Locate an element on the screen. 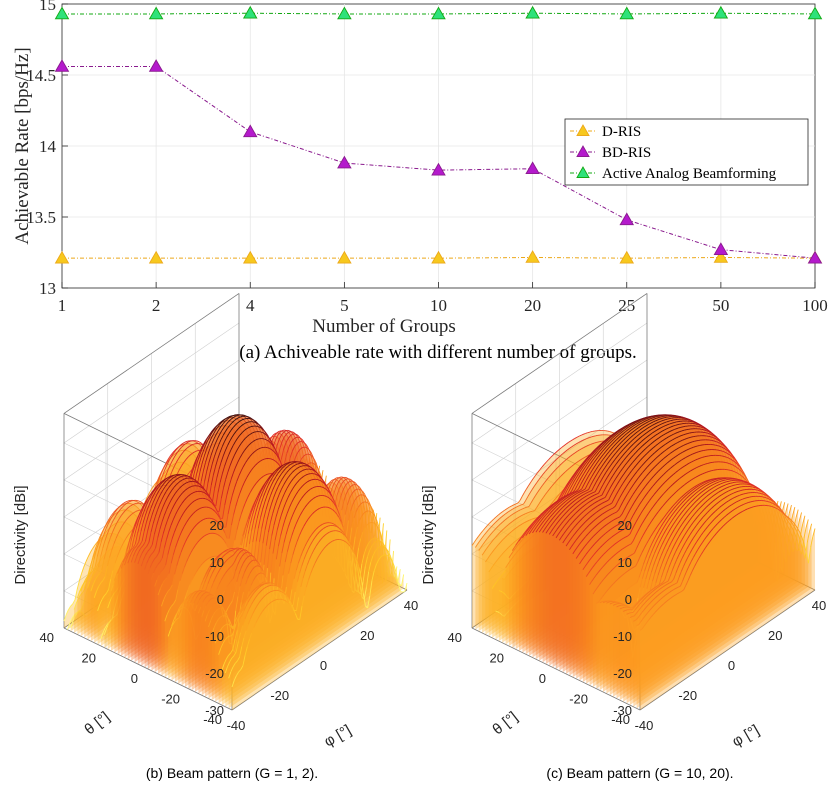  z-tick-label: -10 is located at coordinates (214, 636).